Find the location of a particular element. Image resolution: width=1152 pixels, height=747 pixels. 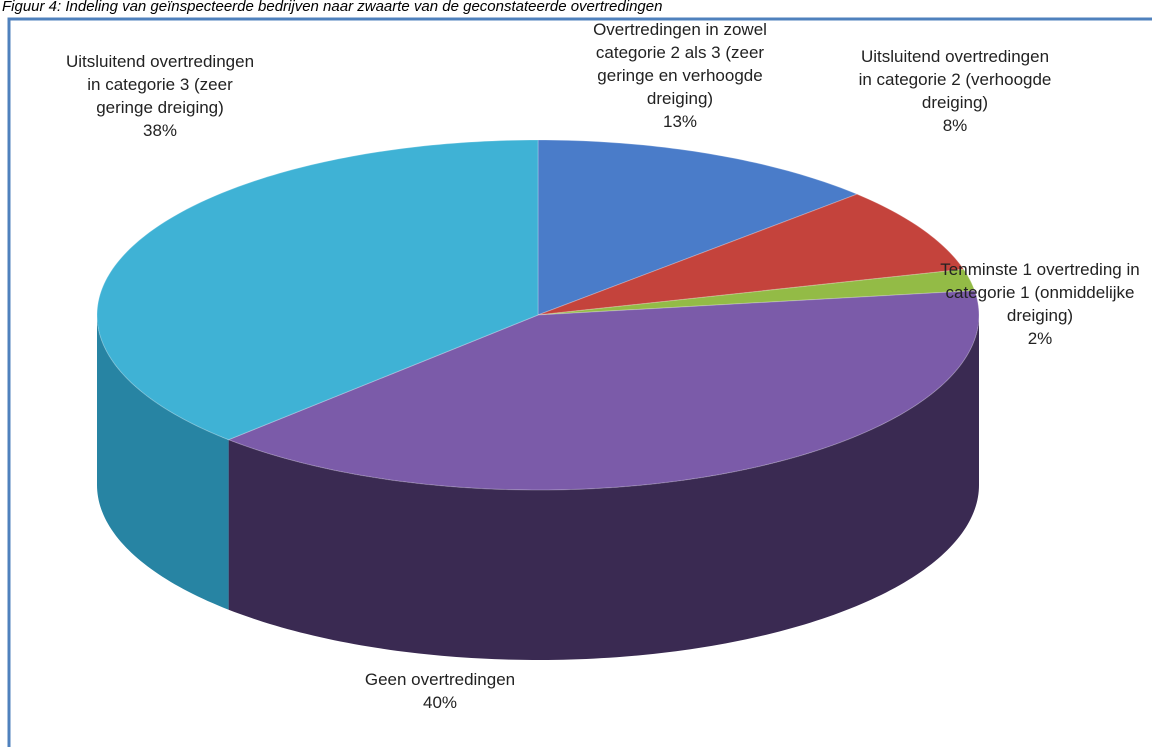

slice-value: 2% is located at coordinates (1040, 338).